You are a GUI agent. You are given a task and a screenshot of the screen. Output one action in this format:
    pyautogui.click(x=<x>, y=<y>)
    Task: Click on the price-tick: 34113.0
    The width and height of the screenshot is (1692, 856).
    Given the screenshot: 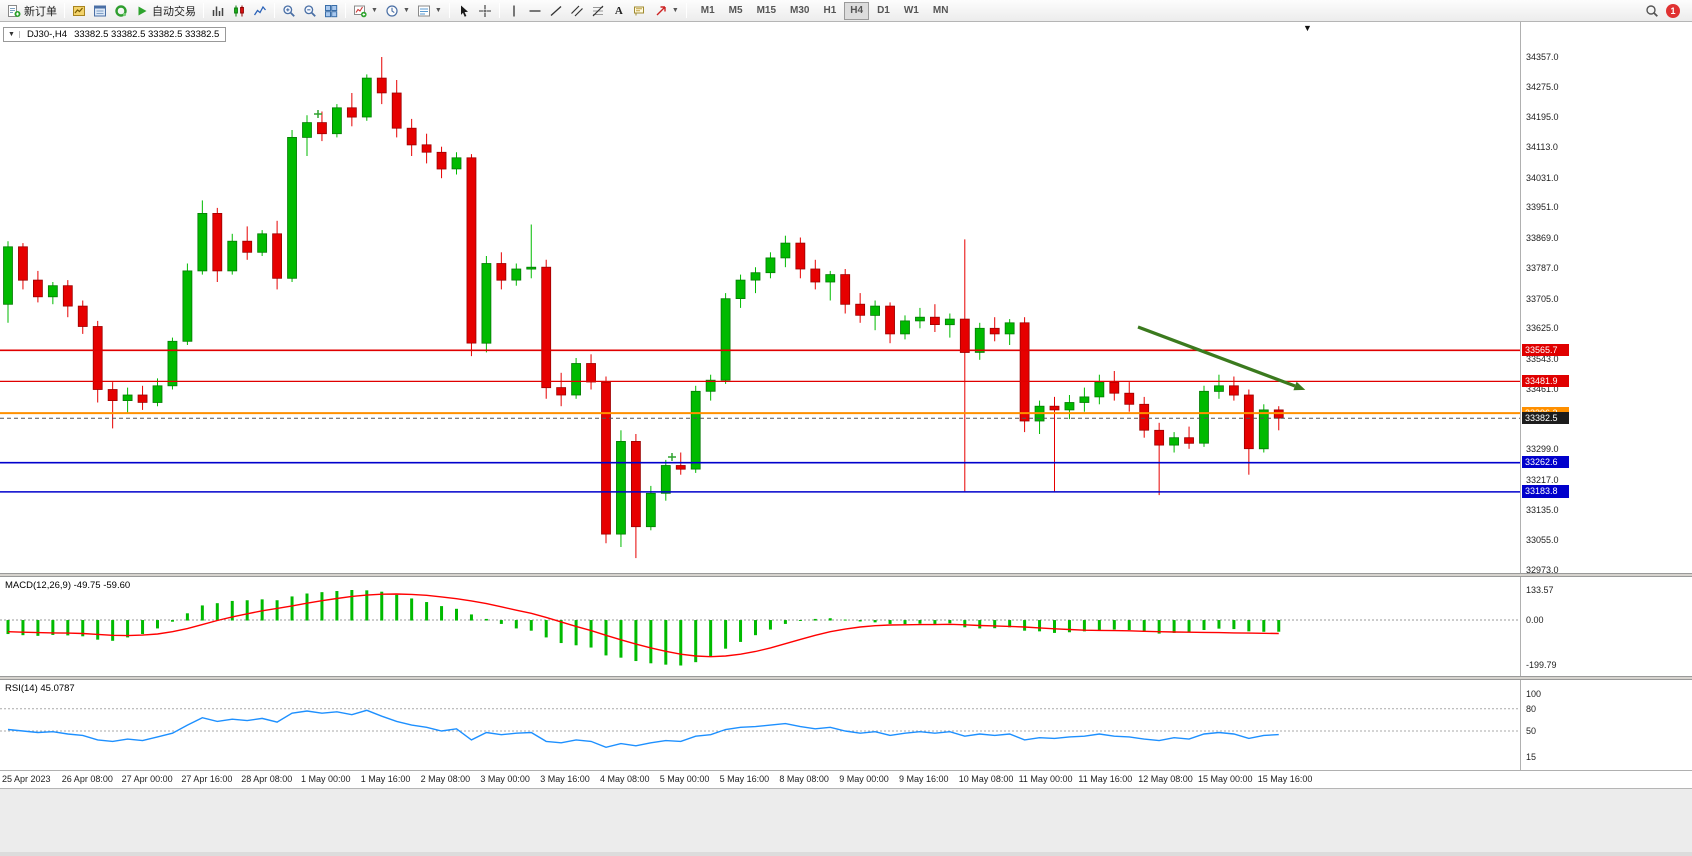 What is the action you would take?
    pyautogui.click(x=1542, y=147)
    